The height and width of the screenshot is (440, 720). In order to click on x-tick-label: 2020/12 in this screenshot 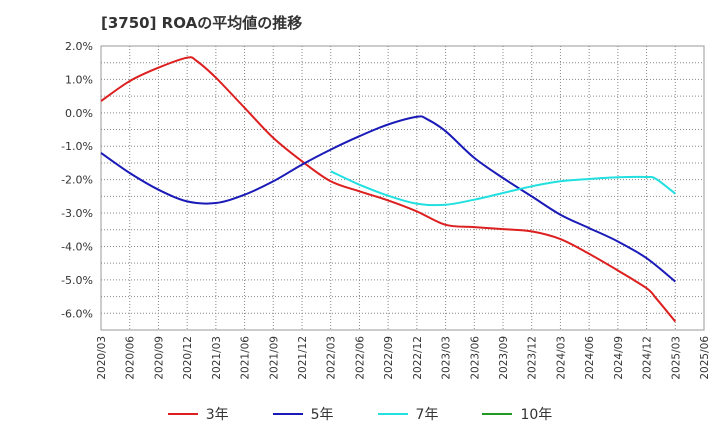, I will do `click(188, 358)`.